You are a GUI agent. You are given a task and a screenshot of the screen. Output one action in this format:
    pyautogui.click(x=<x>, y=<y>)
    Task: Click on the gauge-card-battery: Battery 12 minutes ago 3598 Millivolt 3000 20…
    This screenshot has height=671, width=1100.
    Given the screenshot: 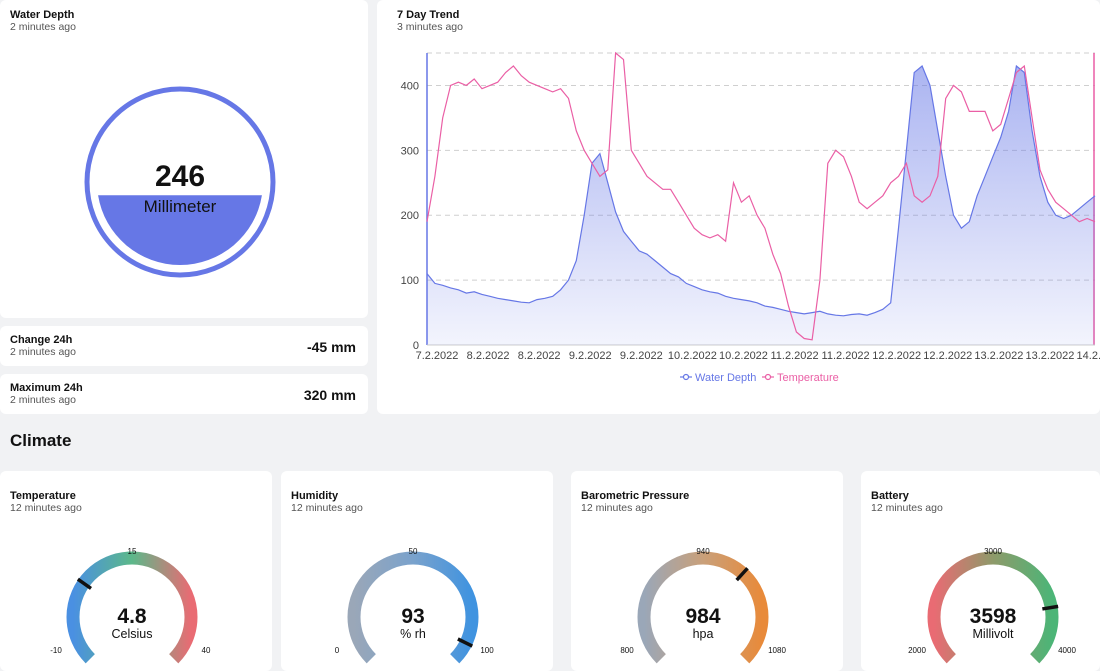 What is the action you would take?
    pyautogui.click(x=980, y=571)
    